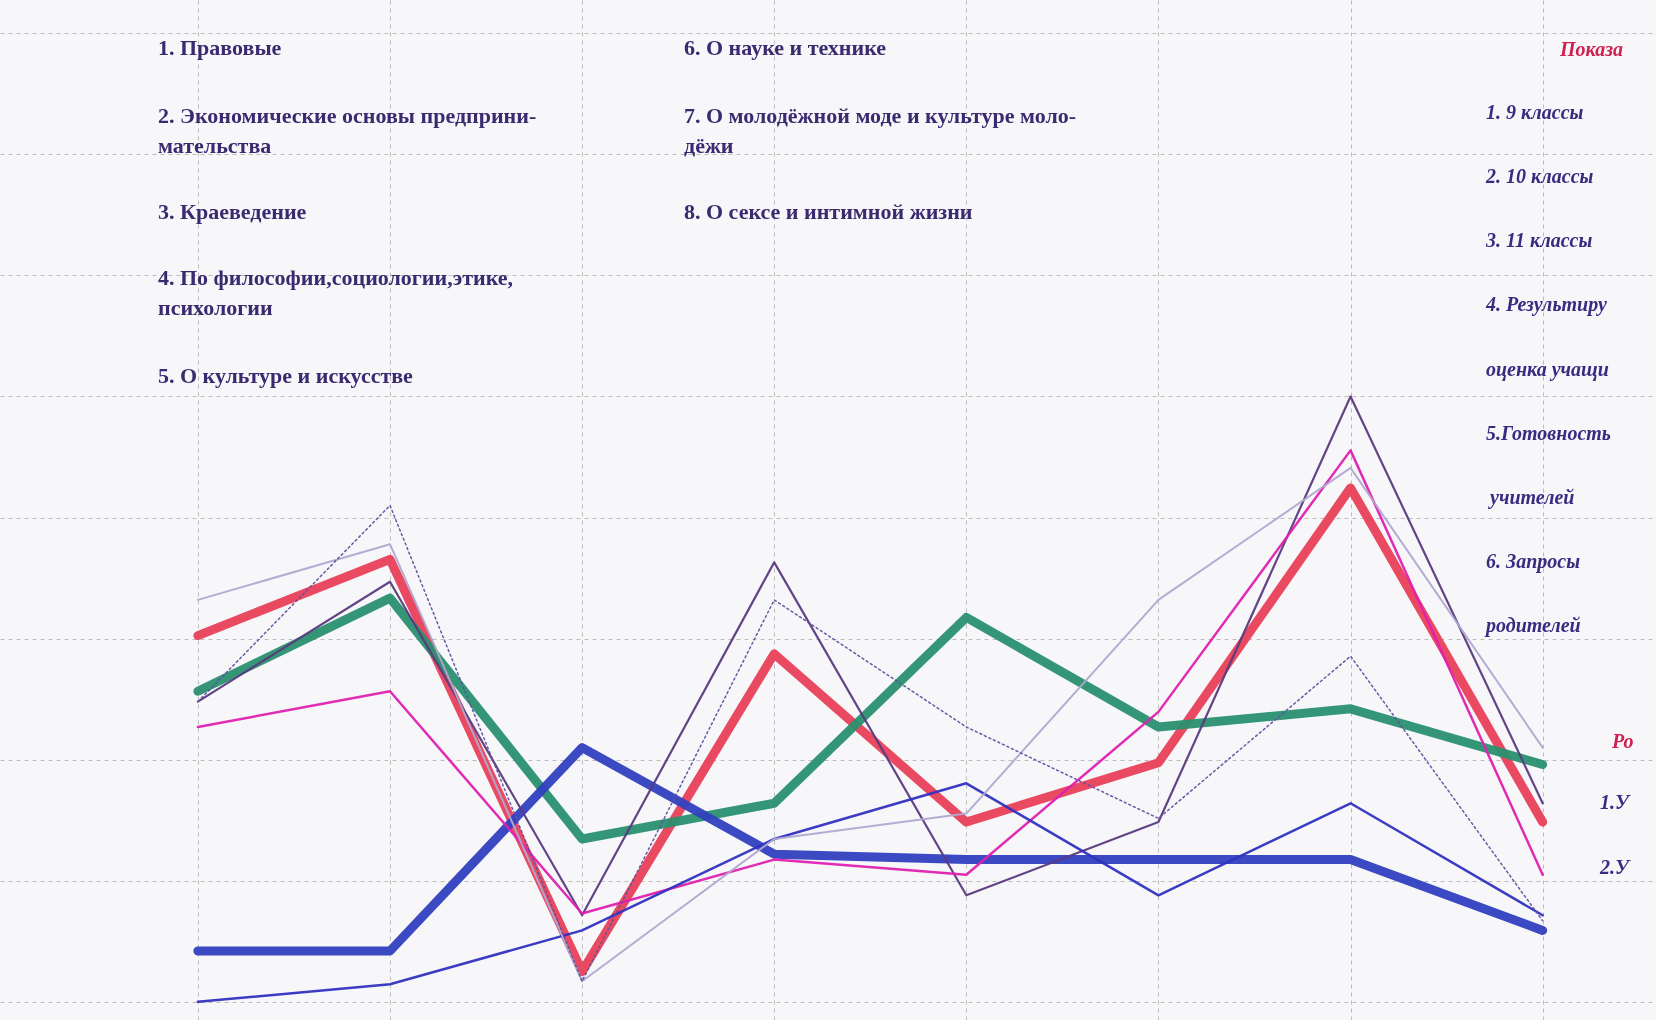 This screenshot has width=1656, height=1024. Describe the element at coordinates (1539, 176) in the screenshot. I see `text: 2. 10 классы` at that location.